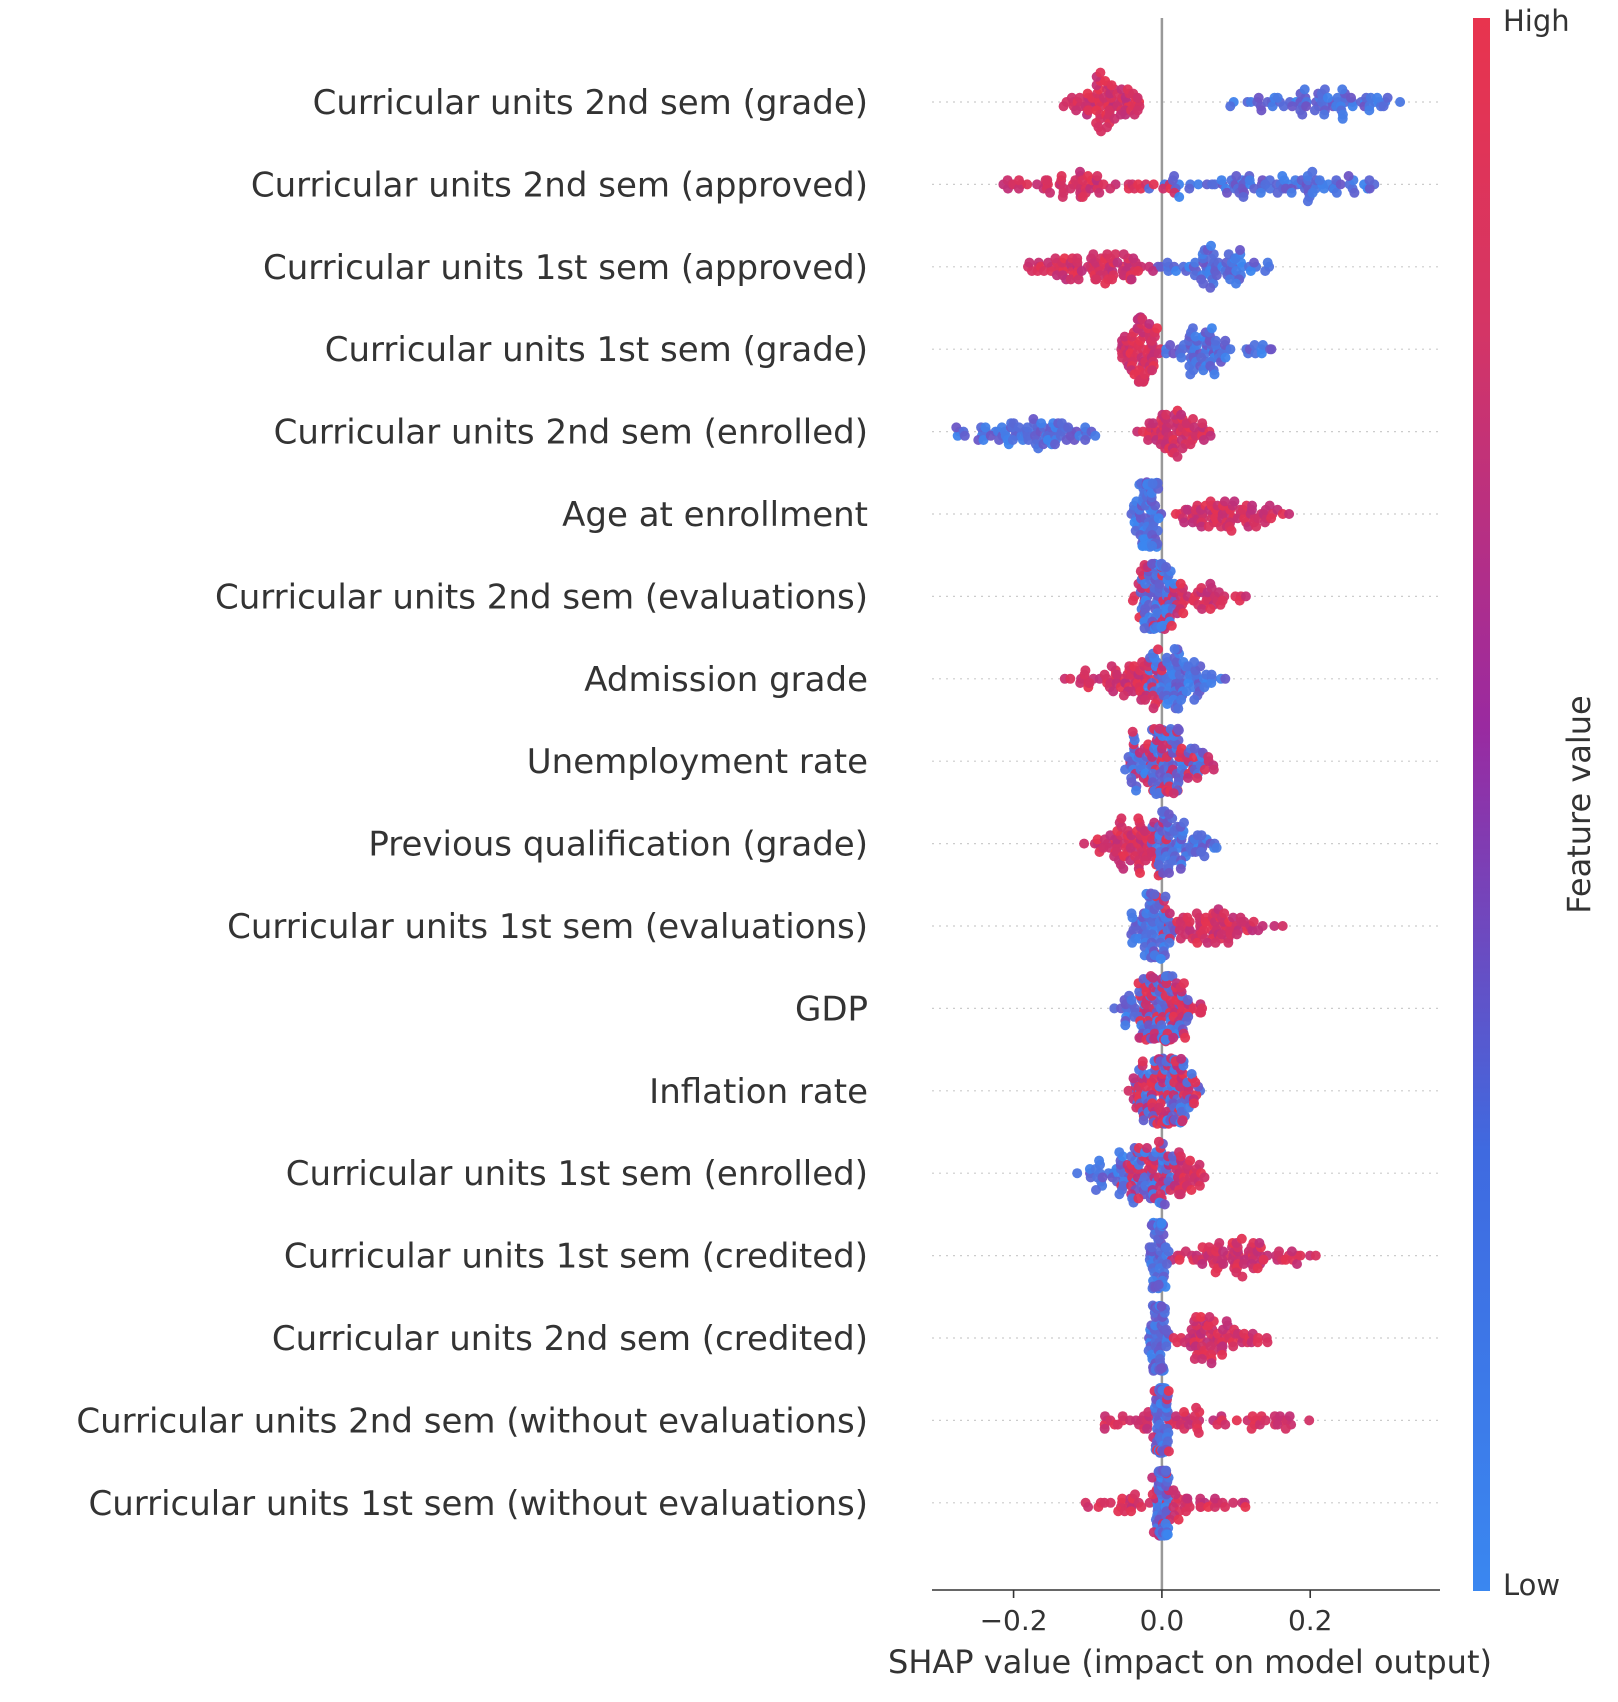 Image resolution: width=1618 pixels, height=1702 pixels. Describe the element at coordinates (1014, 1620) in the screenshot. I see `x-tick-label: −0.2` at that location.